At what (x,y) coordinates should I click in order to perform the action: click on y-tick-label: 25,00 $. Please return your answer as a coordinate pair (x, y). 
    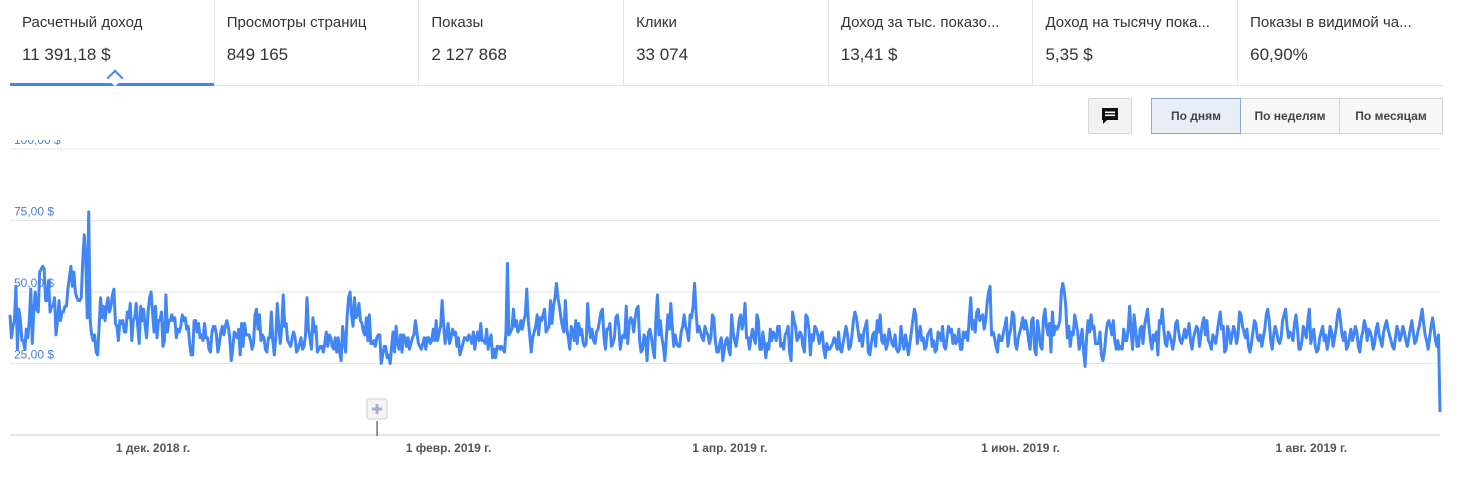
    Looking at the image, I should click on (34, 355).